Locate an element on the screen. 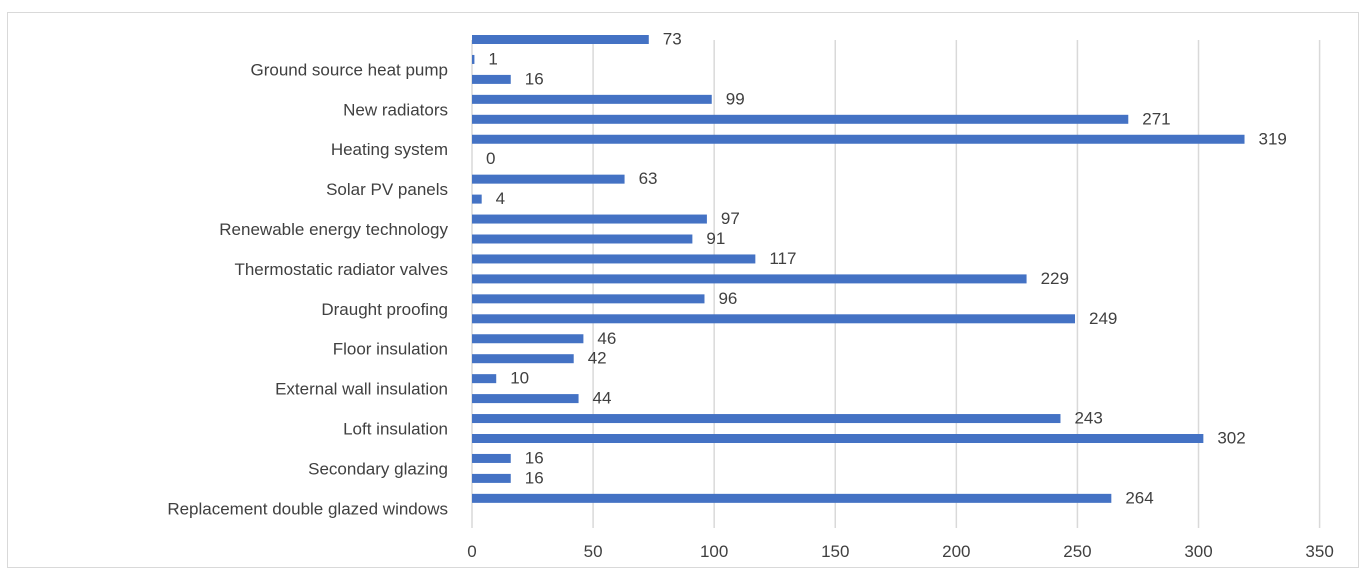 The width and height of the screenshot is (1361, 569). data-label: 97 is located at coordinates (730, 218).